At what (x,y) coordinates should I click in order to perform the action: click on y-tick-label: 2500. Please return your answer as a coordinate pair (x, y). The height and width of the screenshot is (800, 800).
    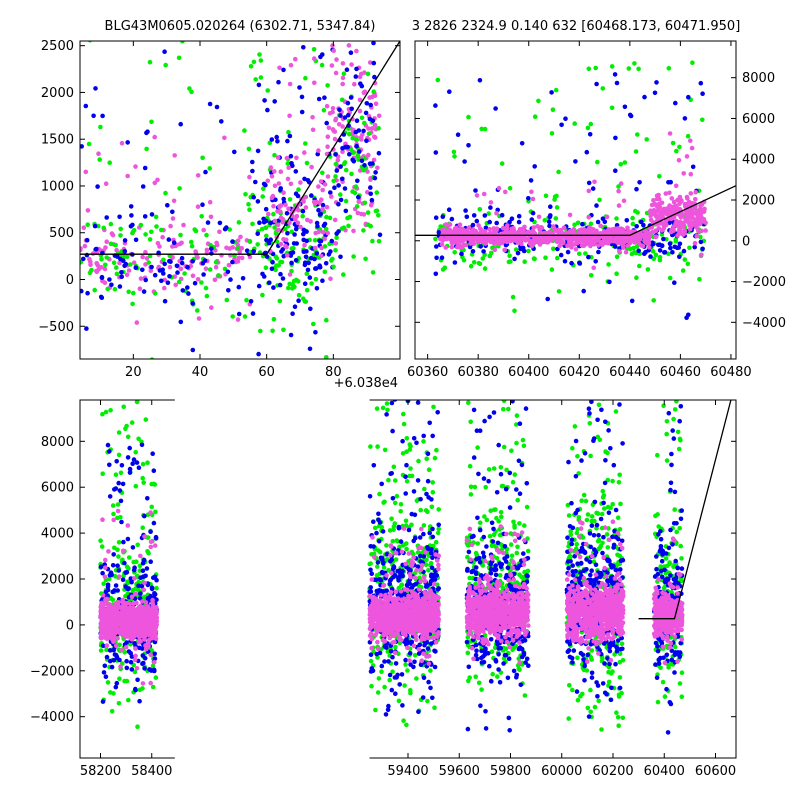
    Looking at the image, I should click on (57, 46).